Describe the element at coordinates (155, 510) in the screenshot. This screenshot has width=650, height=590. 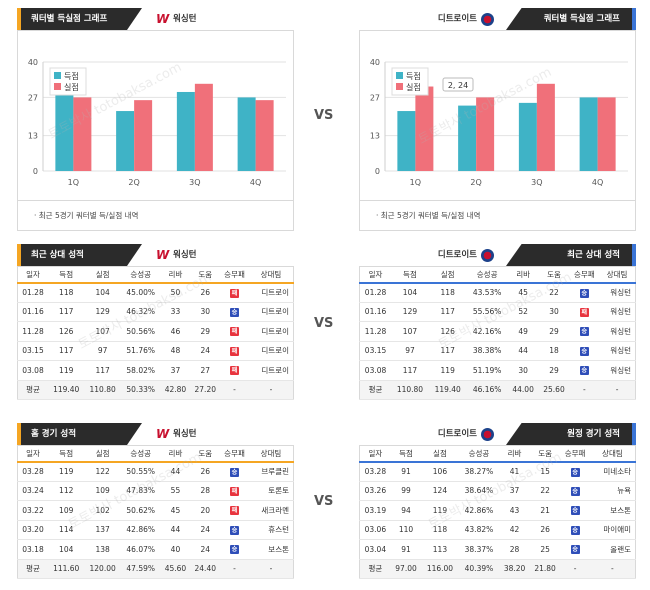
I see `table-row: 03.22 109 102 50.62% 45 20 패 새크라멘` at that location.